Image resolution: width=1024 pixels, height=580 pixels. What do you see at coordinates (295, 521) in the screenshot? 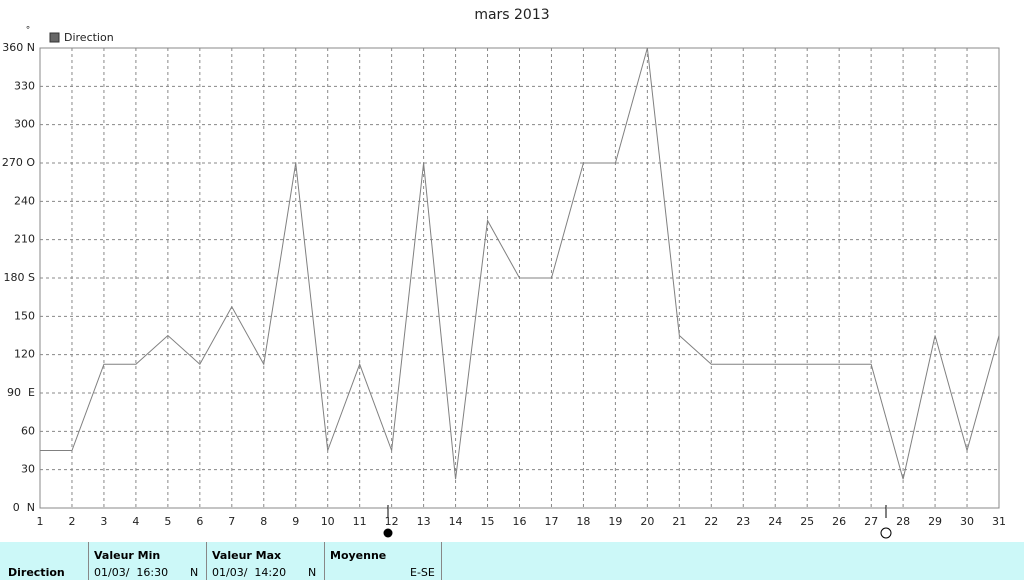
I see `x-tick-label: 9` at bounding box center [295, 521].